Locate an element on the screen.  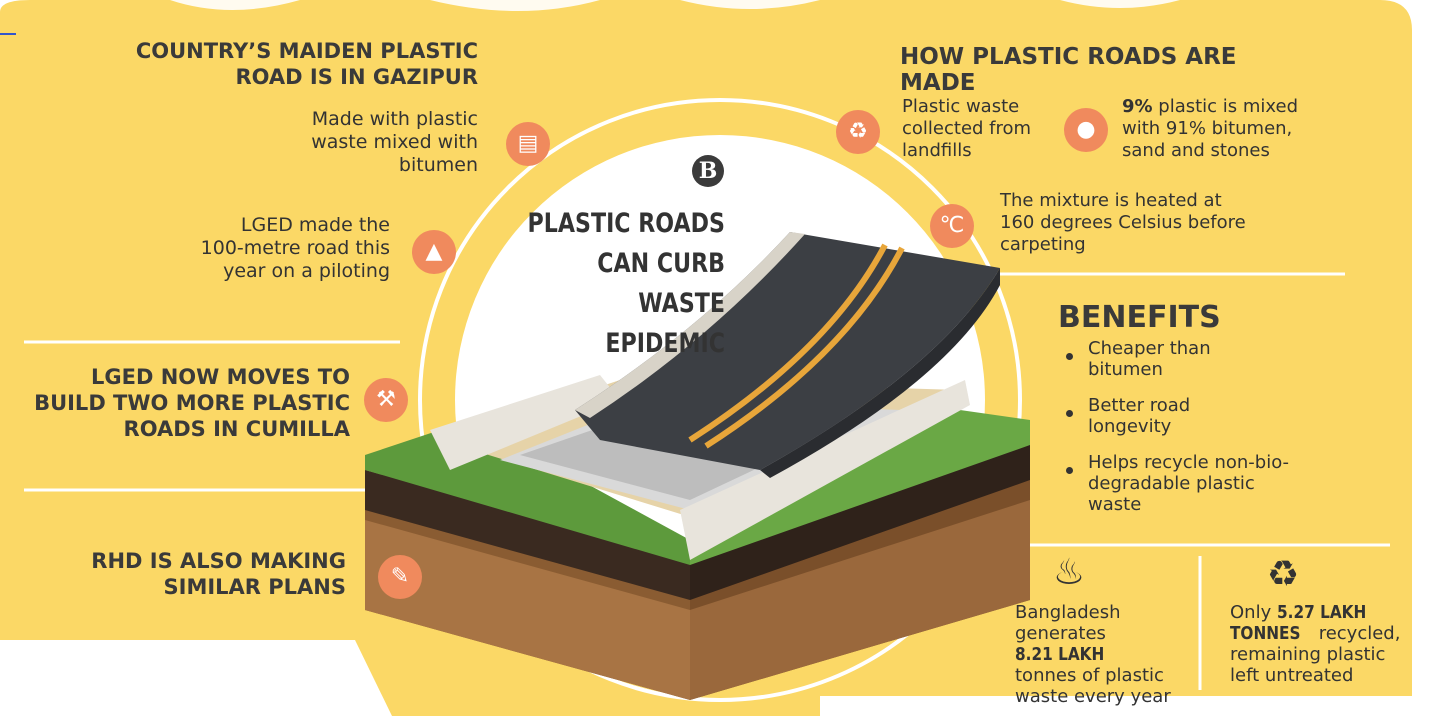
garbage-pile-icon: ♨ is located at coordinates (1069, 571).